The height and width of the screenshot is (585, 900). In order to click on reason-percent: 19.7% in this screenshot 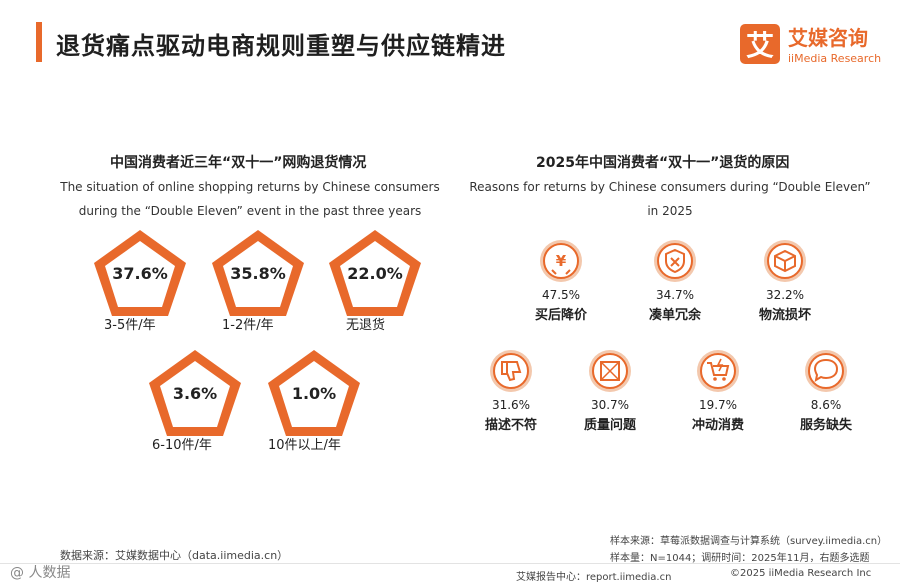, I will do `click(718, 405)`.